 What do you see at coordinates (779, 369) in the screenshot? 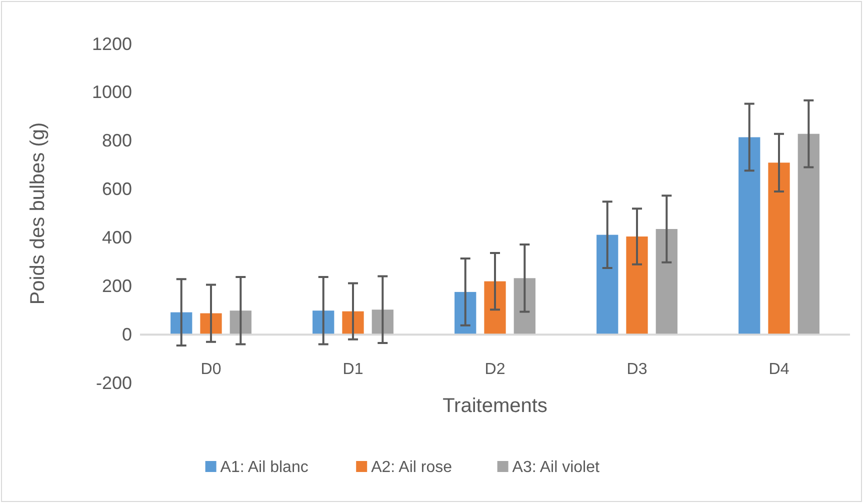
I see `x-tick-label: D4` at bounding box center [779, 369].